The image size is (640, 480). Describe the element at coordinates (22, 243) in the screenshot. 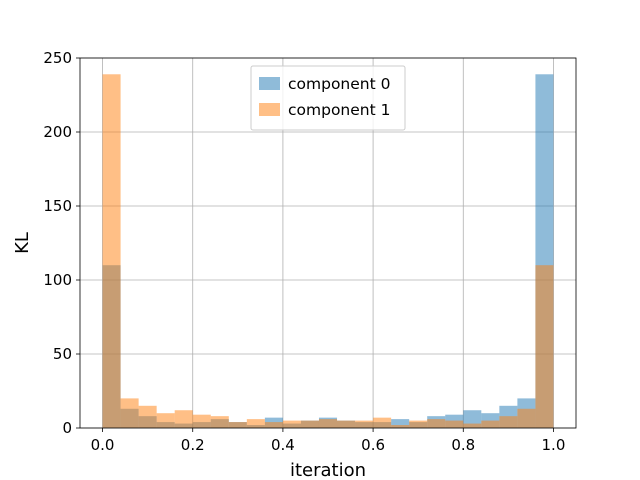

I see `y-axis-label: KL` at that location.